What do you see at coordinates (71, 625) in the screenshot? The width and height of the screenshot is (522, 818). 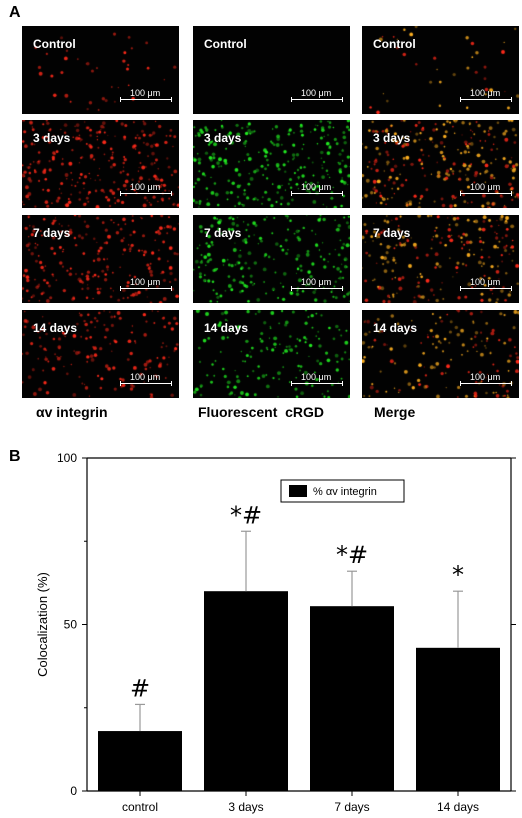 I see `y-tick-label: 50` at bounding box center [71, 625].